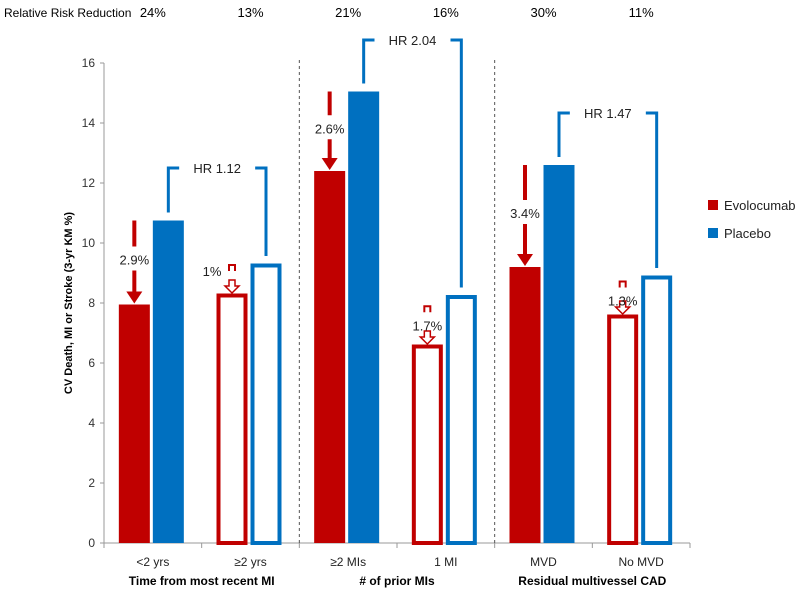  I want to click on group-label: Time from most recent MI, so click(202, 581).